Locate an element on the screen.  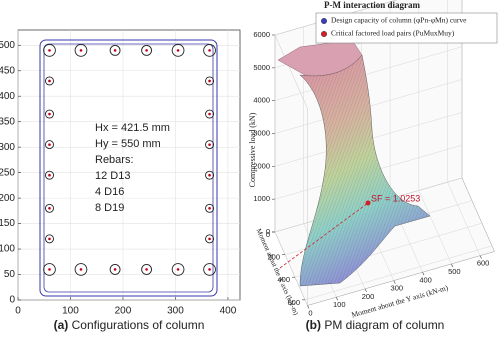
z-tick-label: 4000 is located at coordinates (261, 100).